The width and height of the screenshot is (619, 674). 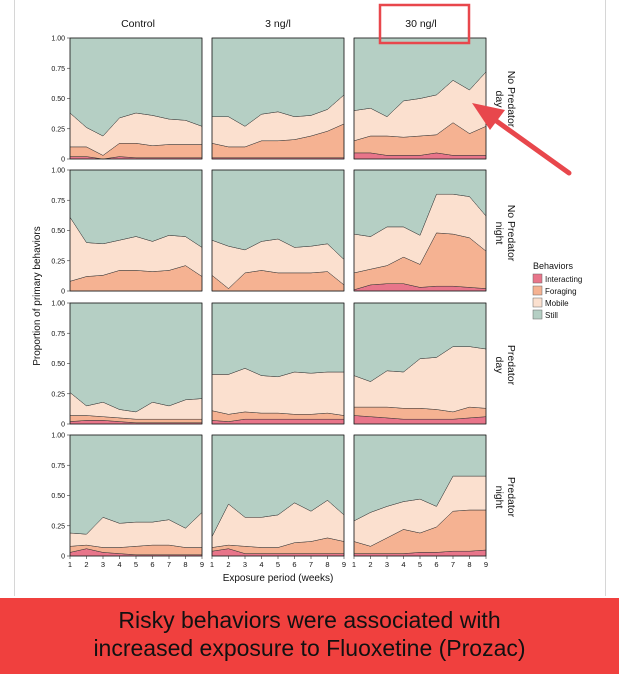 I want to click on legend-swatch-foraging, so click(x=537, y=290).